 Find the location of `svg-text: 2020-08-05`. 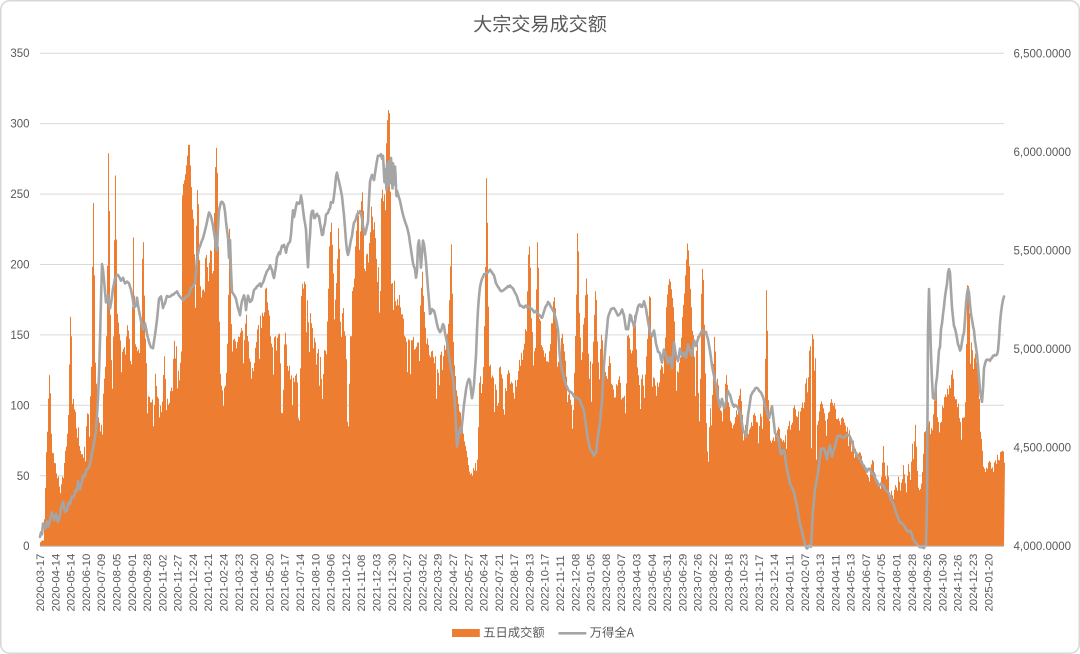

svg-text: 2020-08-05 is located at coordinates (118, 583).